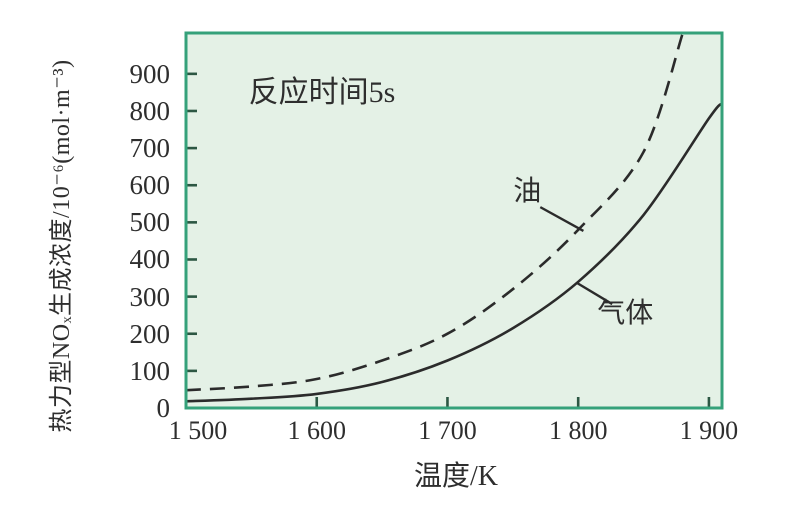  What do you see at coordinates (198, 430) in the screenshot?
I see `x-tick-label: 1 500` at bounding box center [198, 430].